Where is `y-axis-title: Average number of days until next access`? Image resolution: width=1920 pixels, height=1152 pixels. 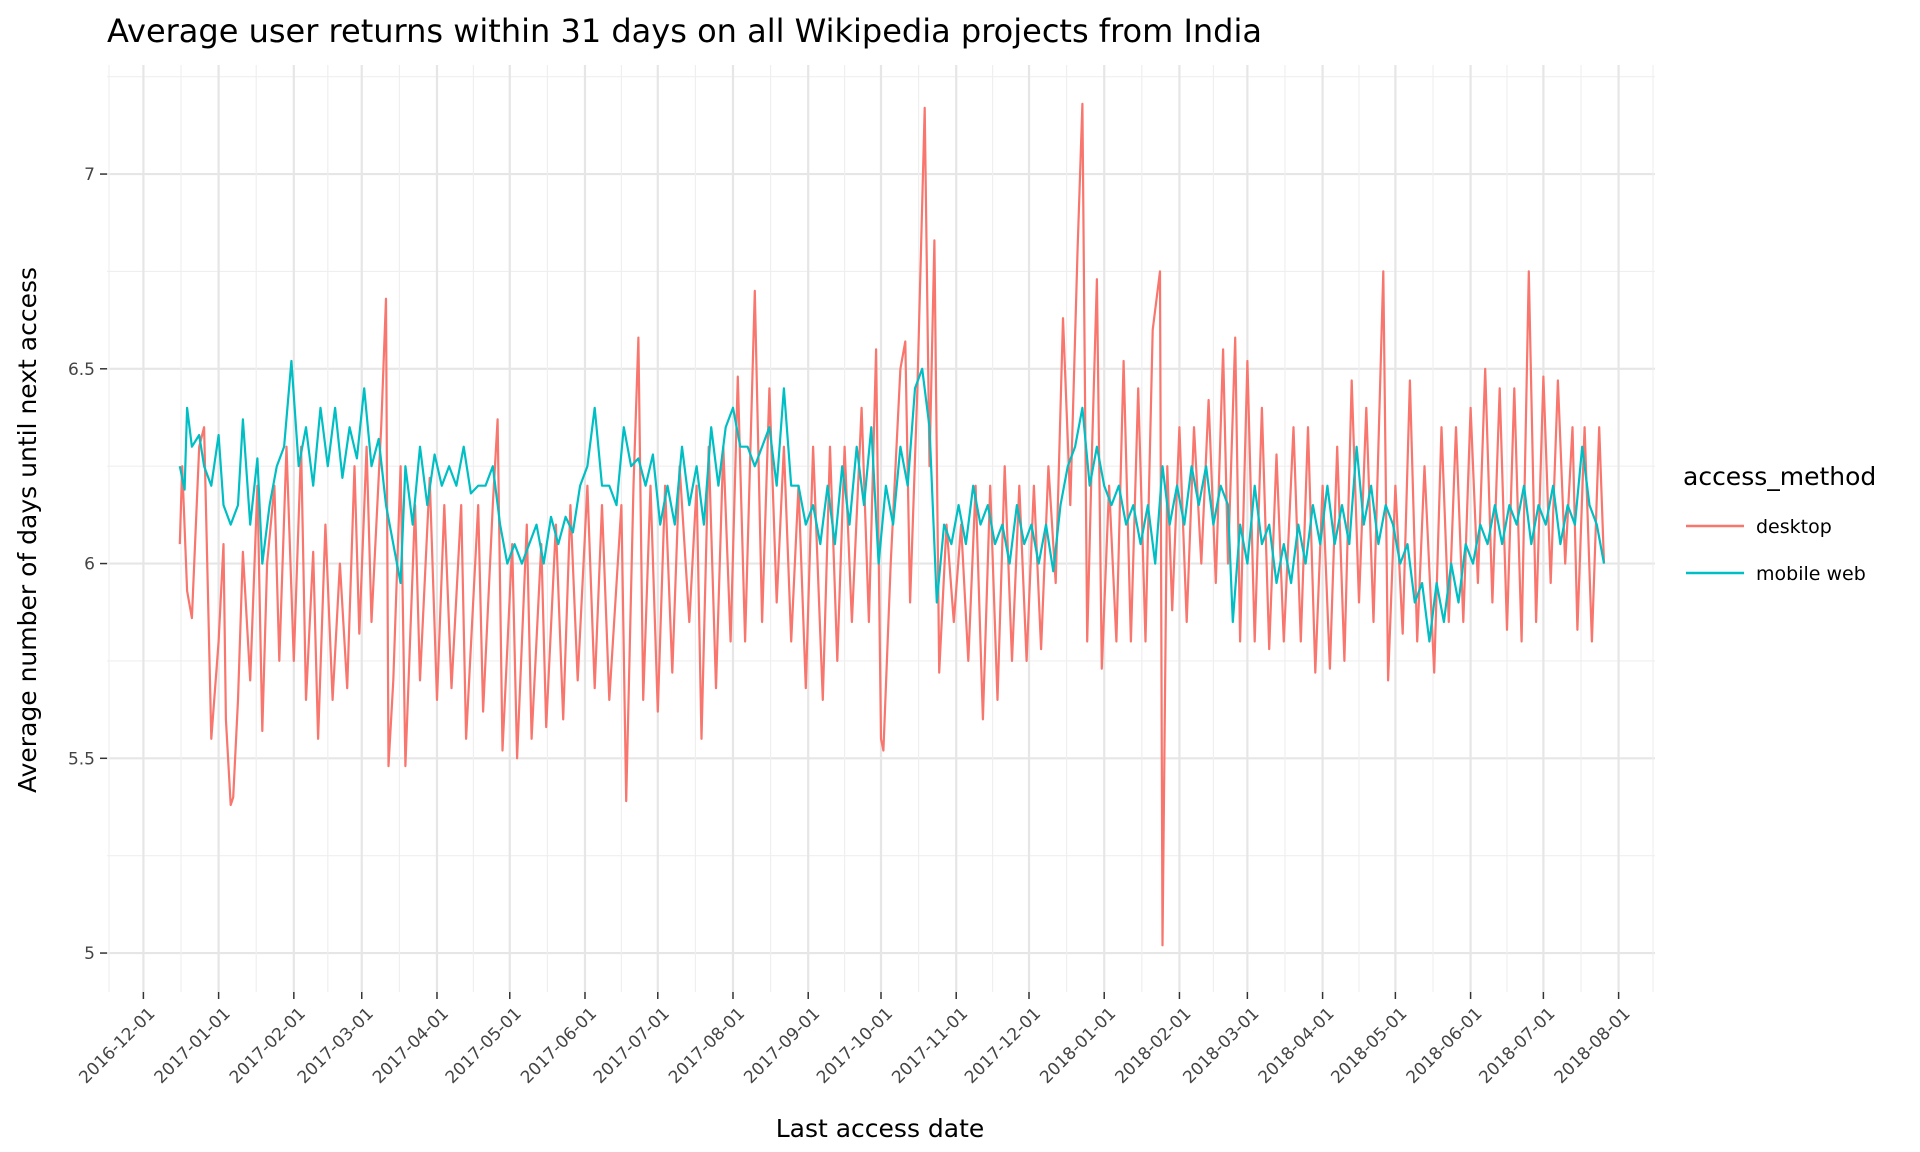
y-axis-title: Average number of days until next access is located at coordinates (27, 530).